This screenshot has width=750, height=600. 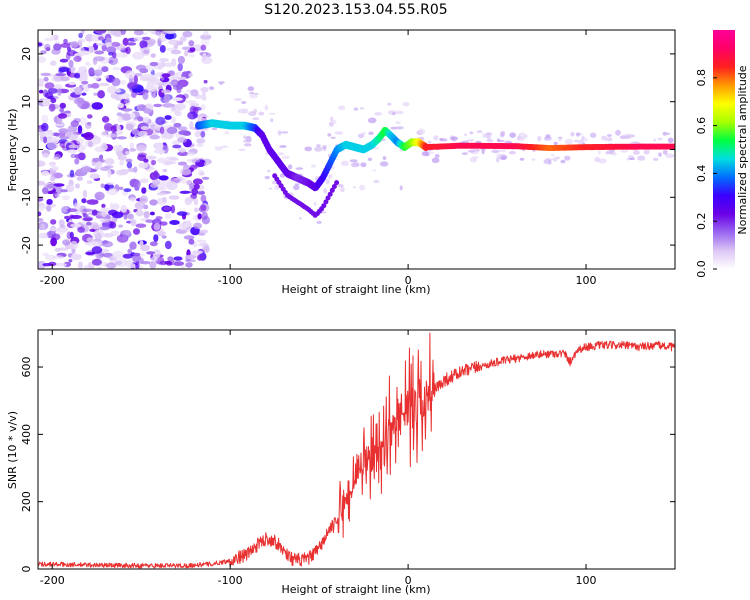 What do you see at coordinates (26, 197) in the screenshot?
I see `y-tick-label: -10` at bounding box center [26, 197].